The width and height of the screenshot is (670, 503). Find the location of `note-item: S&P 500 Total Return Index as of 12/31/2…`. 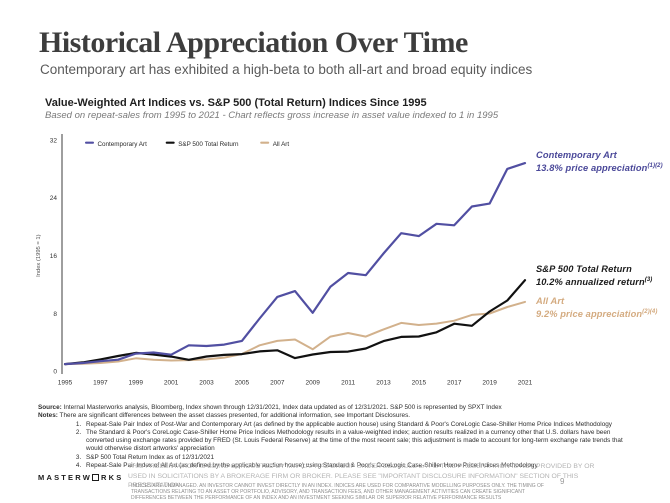

note-item: S&P 500 Total Return Index as of 12/31/2… is located at coordinates (360, 458).